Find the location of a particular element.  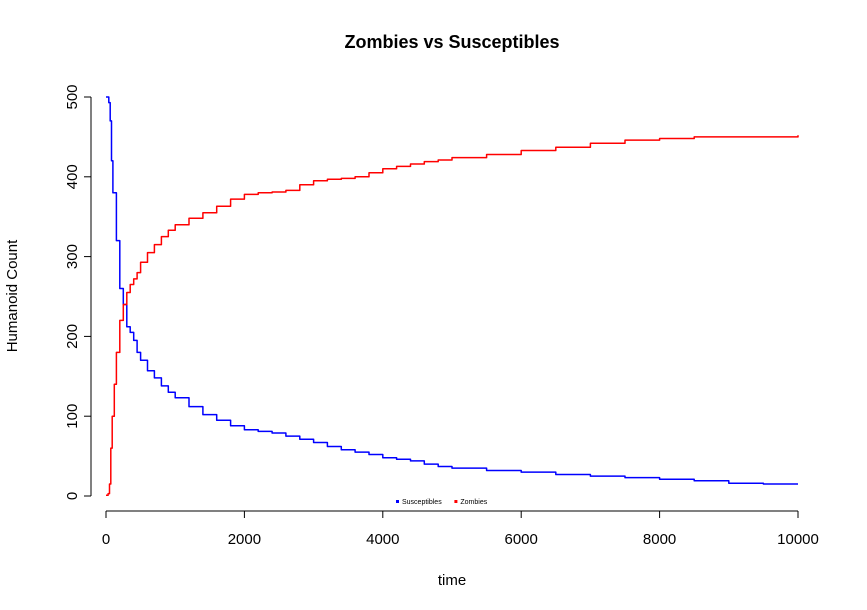

legend: Susceptibles Zombies is located at coordinates (442, 502).